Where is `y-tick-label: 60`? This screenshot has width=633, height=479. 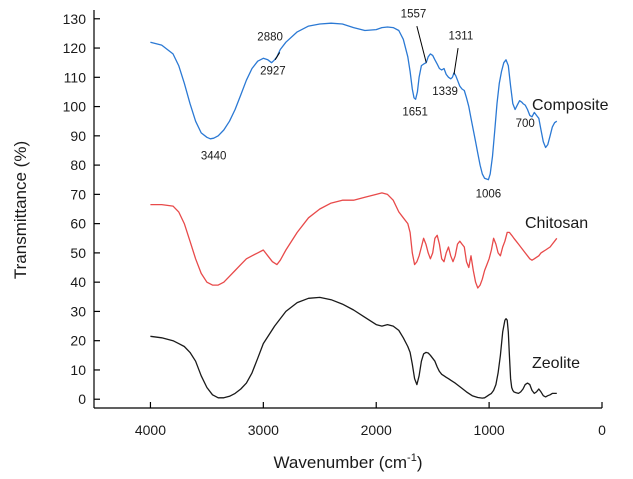 y-tick-label: 60 is located at coordinates (78, 224).